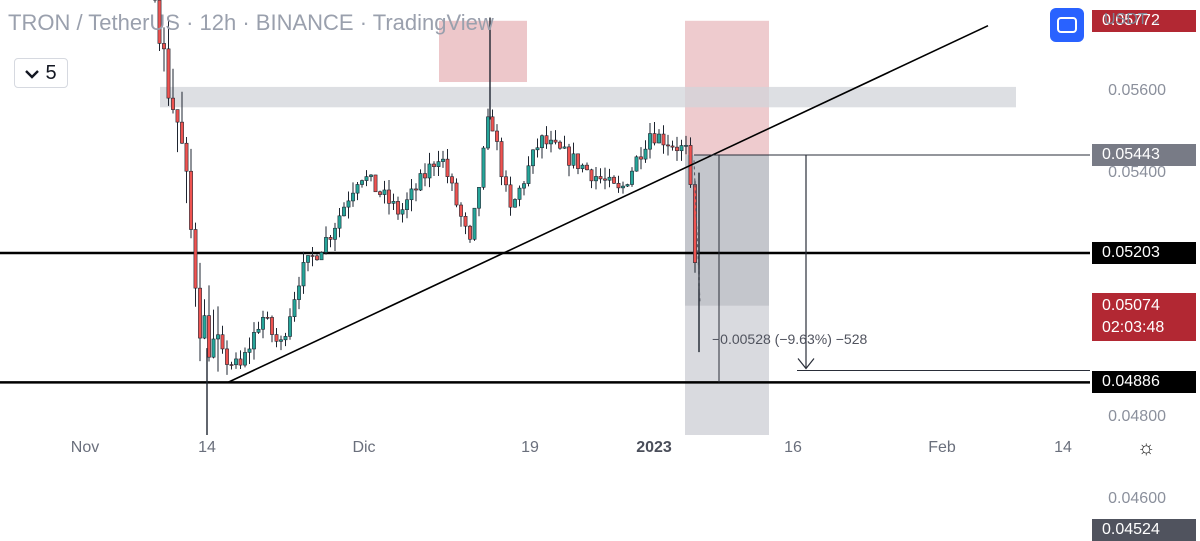 The height and width of the screenshot is (541, 1200). Describe the element at coordinates (1125, 19) in the screenshot. I see `currency-label: USDT` at that location.